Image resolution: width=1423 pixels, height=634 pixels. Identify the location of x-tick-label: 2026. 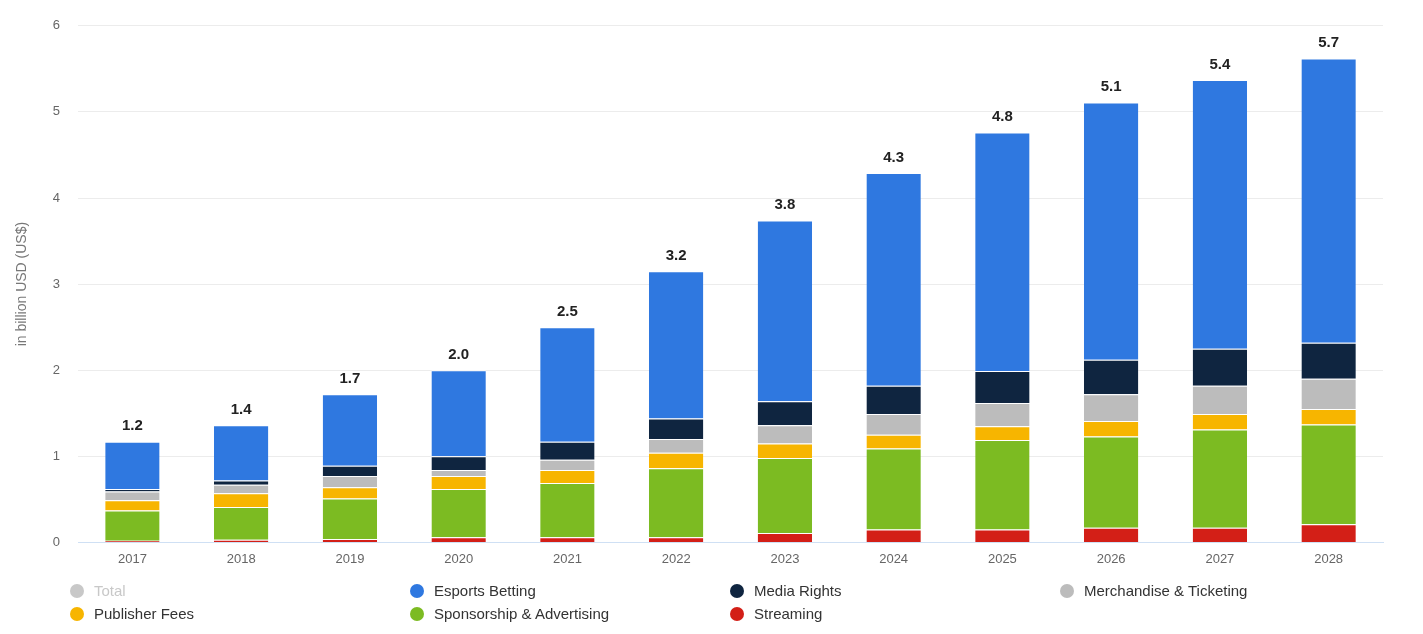
(1111, 558).